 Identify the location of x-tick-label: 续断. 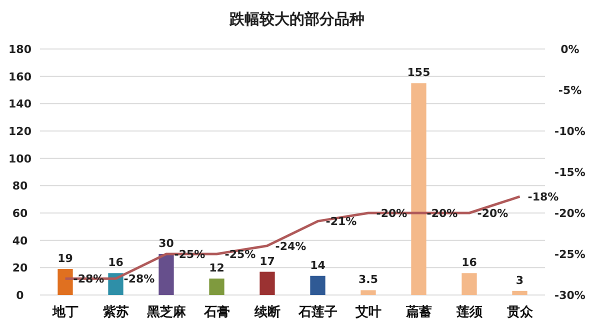
(266, 312).